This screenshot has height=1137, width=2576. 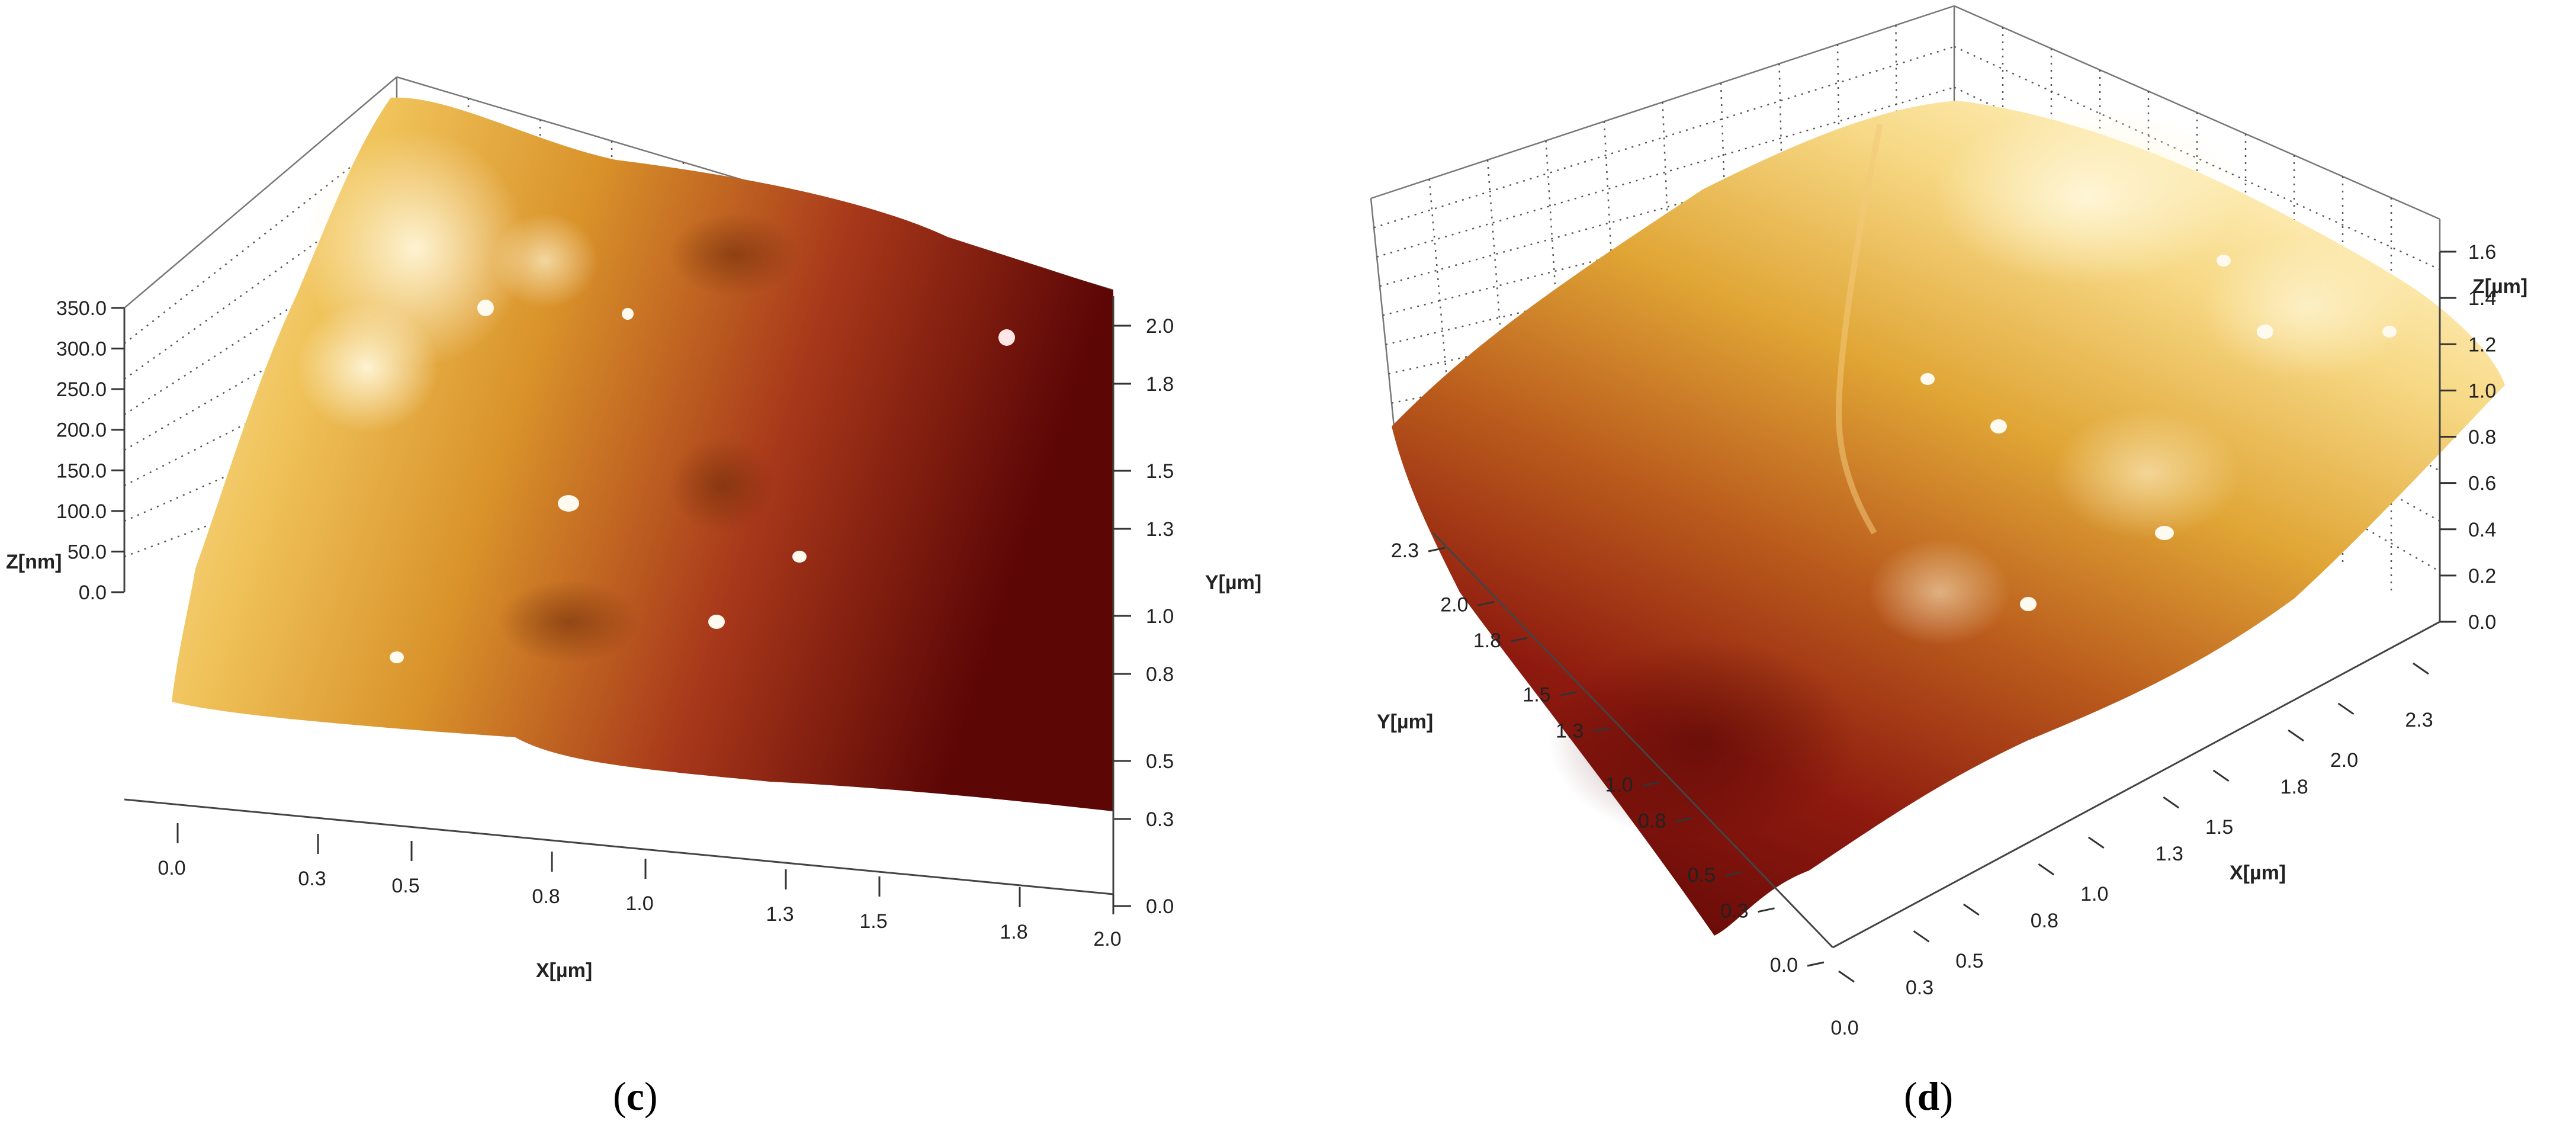 I want to click on z-tick-label-c: 300.0, so click(x=81, y=349).